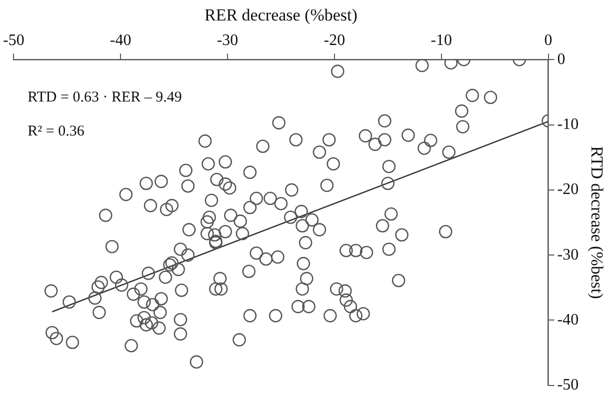 The height and width of the screenshot is (398, 614). What do you see at coordinates (568, 319) in the screenshot?
I see `y-tick-label: -40` at bounding box center [568, 319].